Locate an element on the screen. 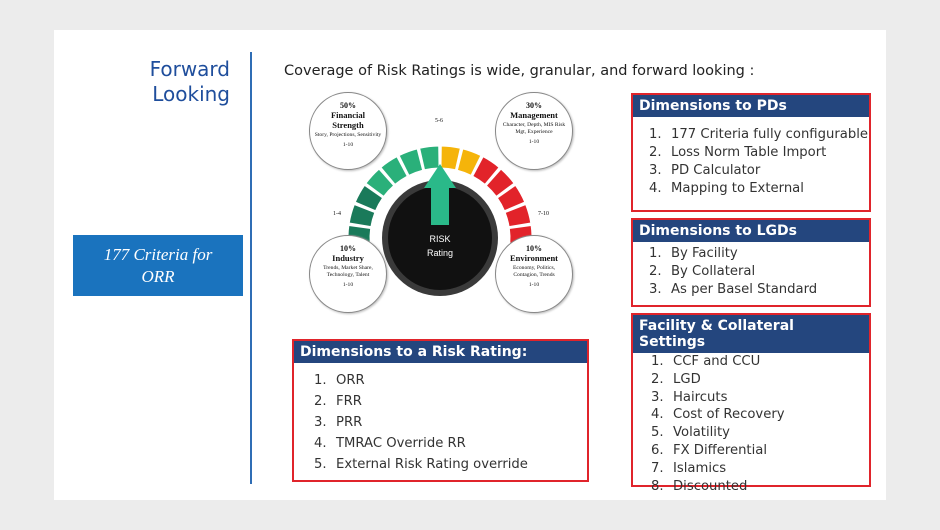  factor-name-line-1: Financial is located at coordinates (347, 115).